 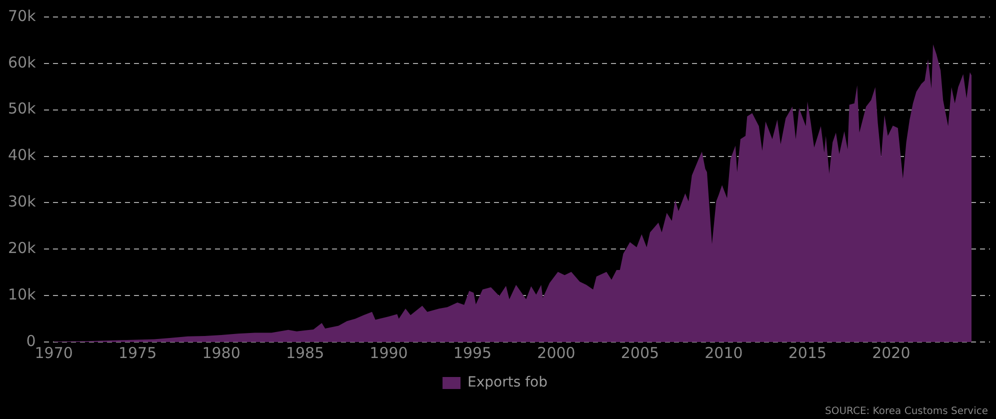 What do you see at coordinates (22, 155) in the screenshot?
I see `y-tick-label: 40k` at bounding box center [22, 155].